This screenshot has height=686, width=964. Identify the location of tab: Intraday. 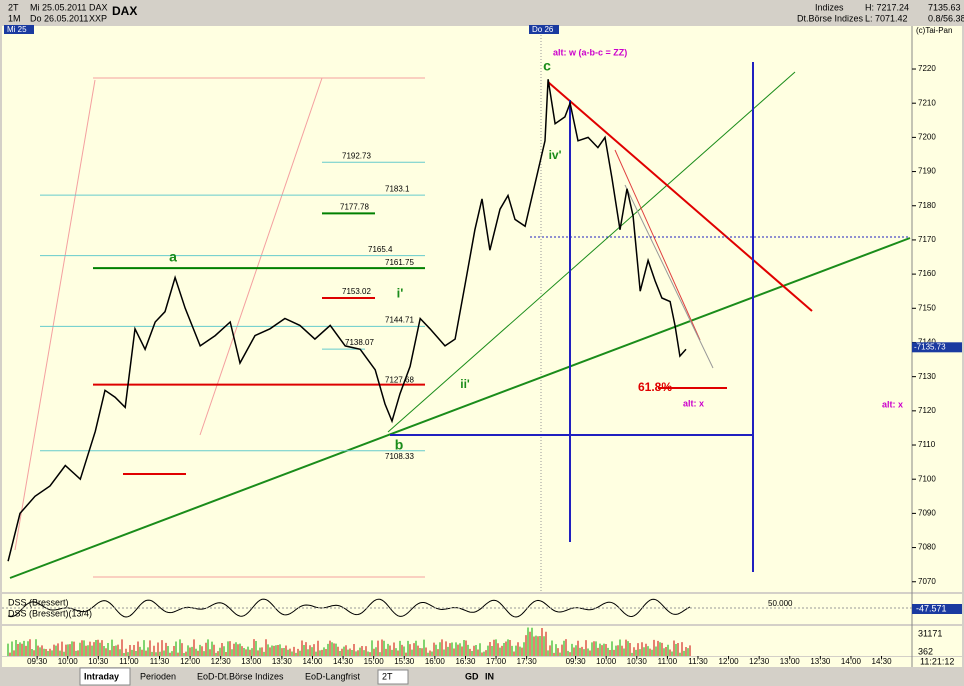
(101, 676).